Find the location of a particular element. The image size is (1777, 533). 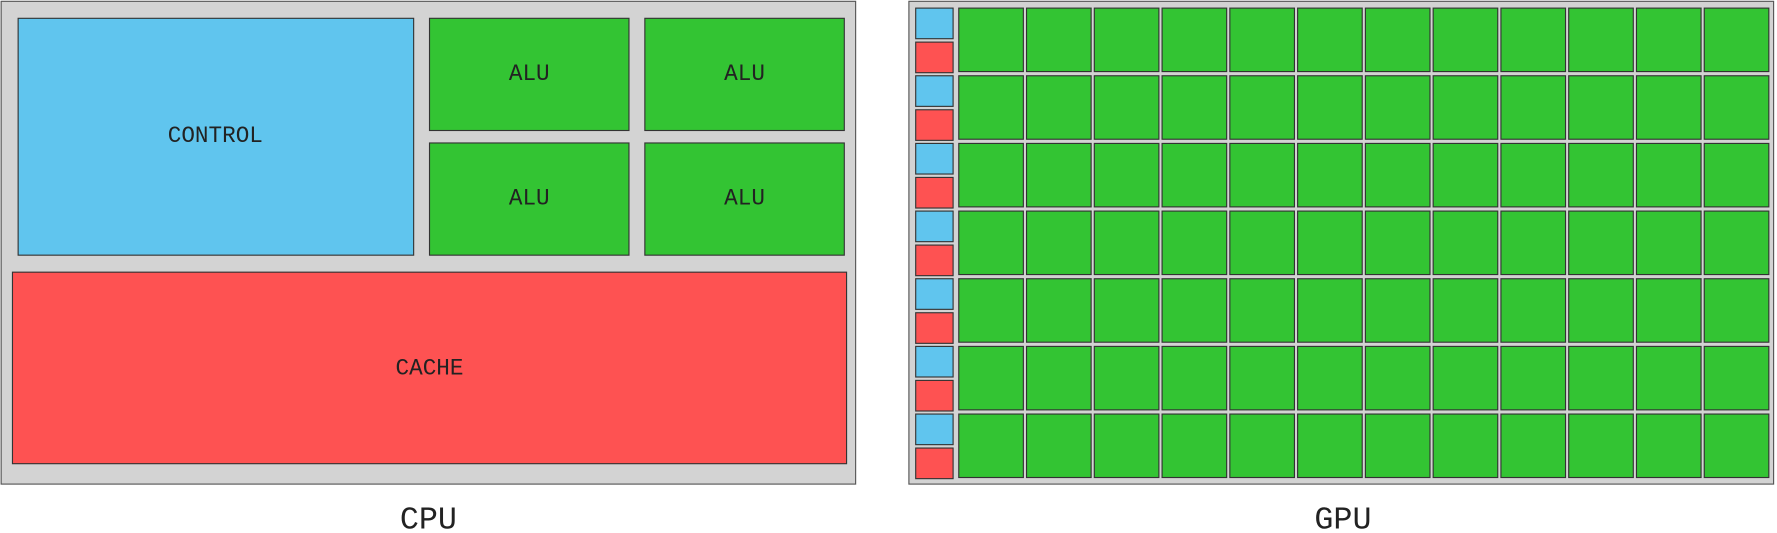

cache-label: CACHE is located at coordinates (430, 368).